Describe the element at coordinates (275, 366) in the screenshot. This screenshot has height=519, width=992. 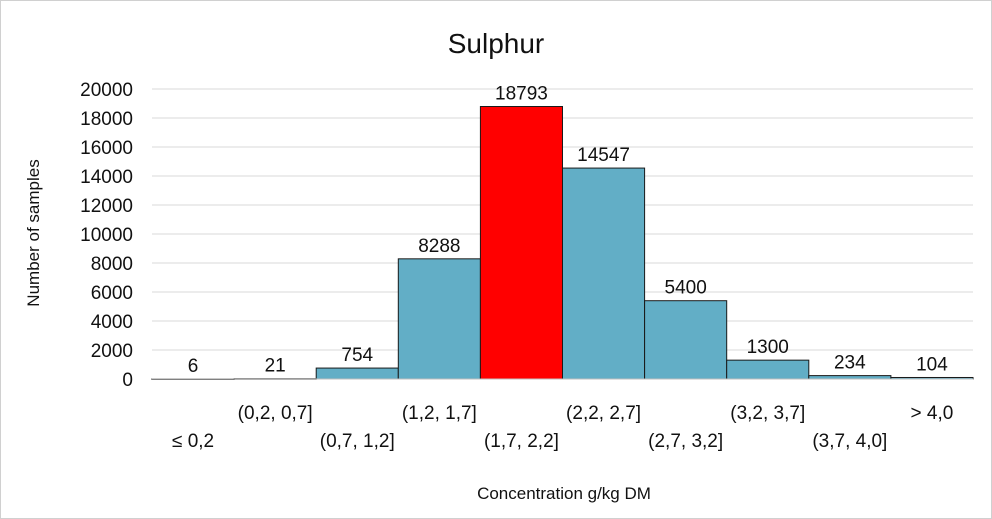
I see `data-label: 21` at that location.